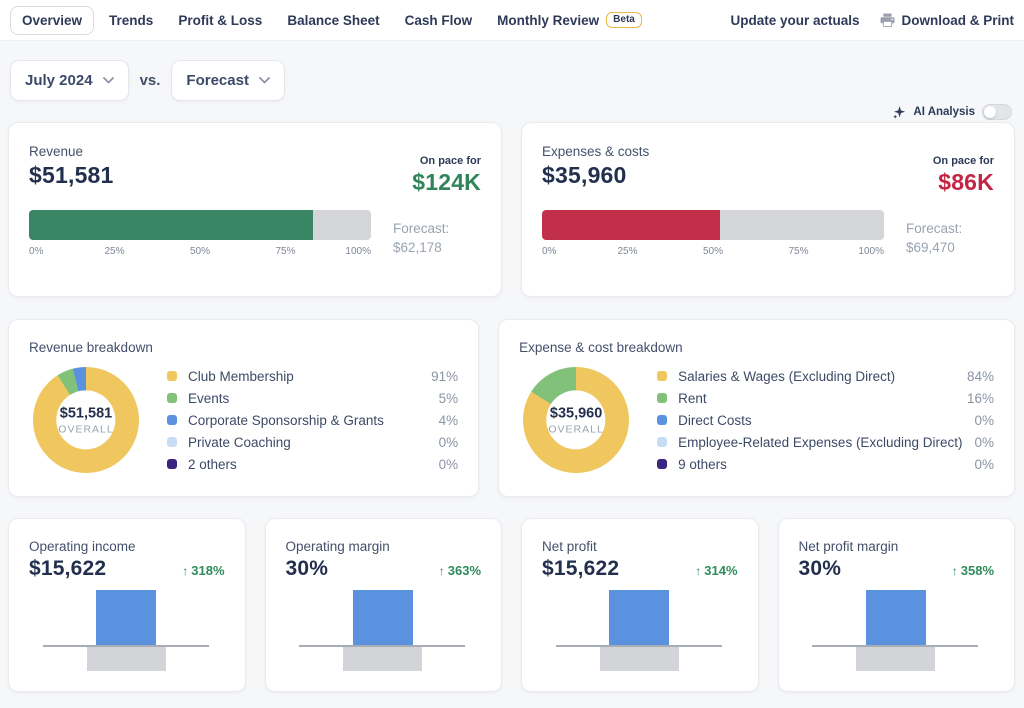  What do you see at coordinates (82, 546) in the screenshot?
I see `metric-title: Operating income` at bounding box center [82, 546].